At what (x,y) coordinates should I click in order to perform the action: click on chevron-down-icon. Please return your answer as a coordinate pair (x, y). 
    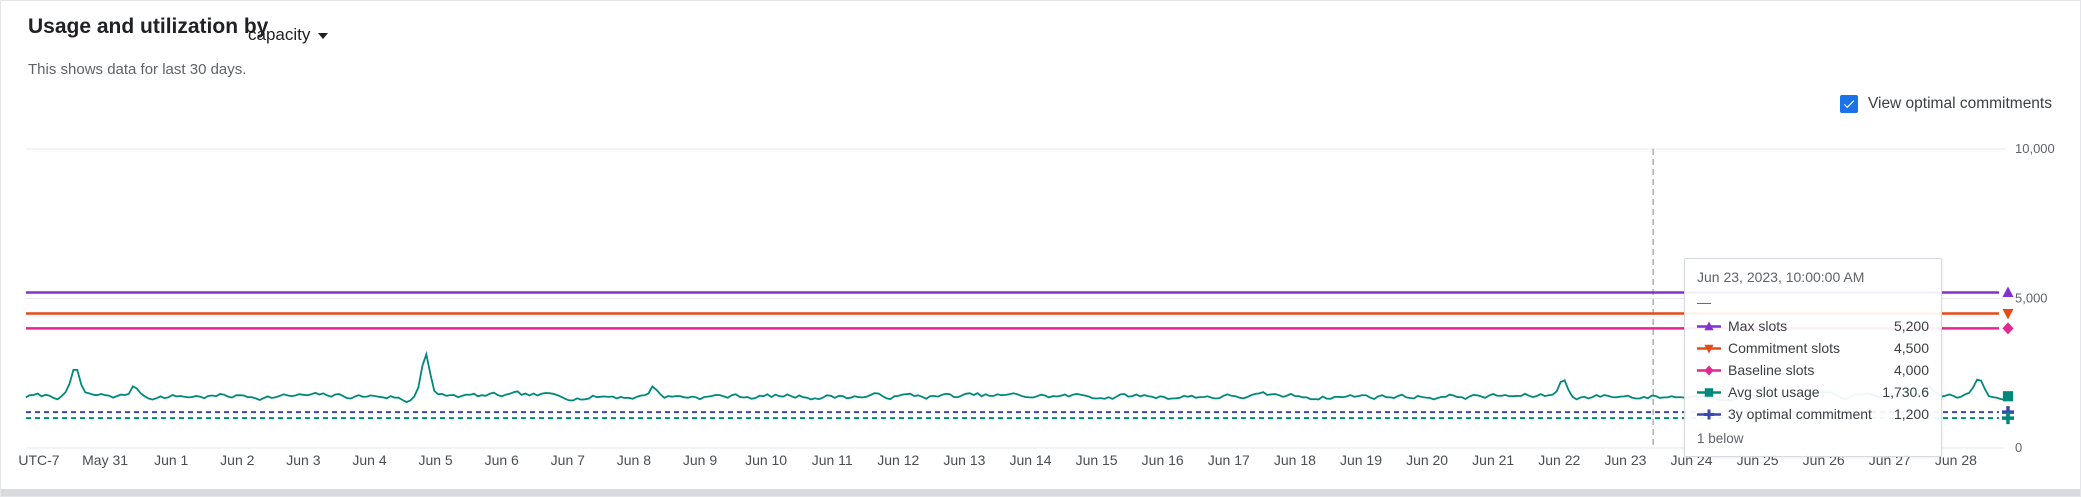
    Looking at the image, I should click on (323, 36).